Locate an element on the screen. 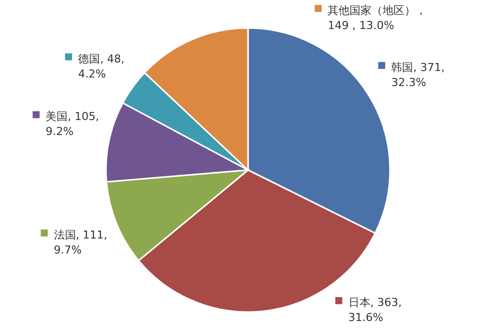 This screenshot has height=330, width=489. legend-label: 日本, 363, 31.6% is located at coordinates (375, 310).